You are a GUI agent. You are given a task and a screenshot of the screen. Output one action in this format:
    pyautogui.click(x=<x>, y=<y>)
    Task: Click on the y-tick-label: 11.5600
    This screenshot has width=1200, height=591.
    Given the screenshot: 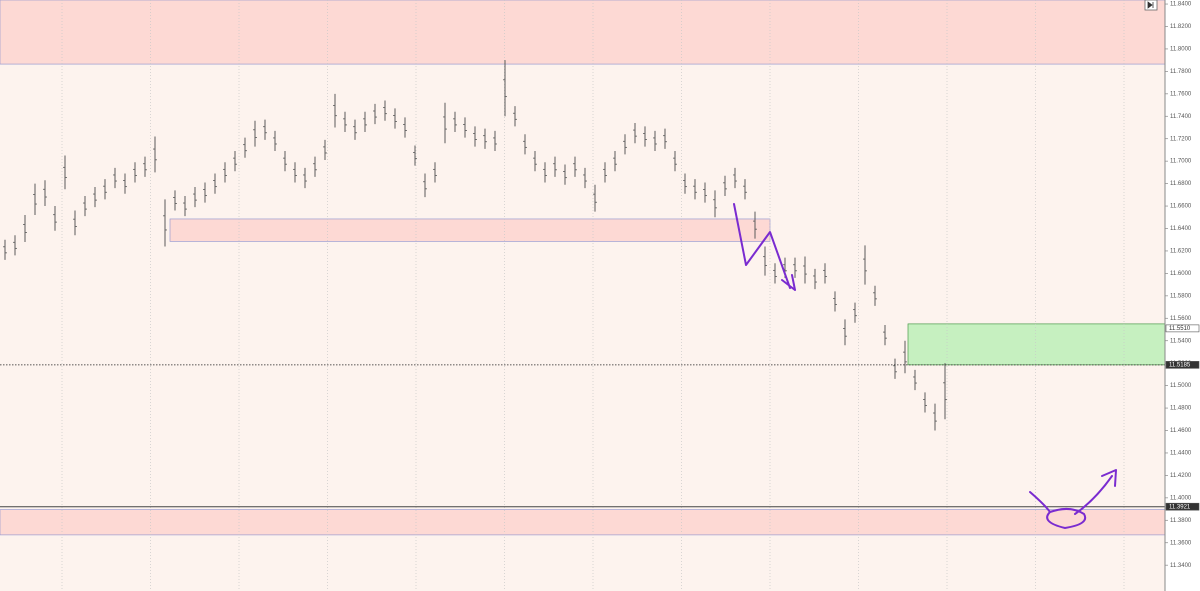 What is the action you would take?
    pyautogui.click(x=1181, y=319)
    